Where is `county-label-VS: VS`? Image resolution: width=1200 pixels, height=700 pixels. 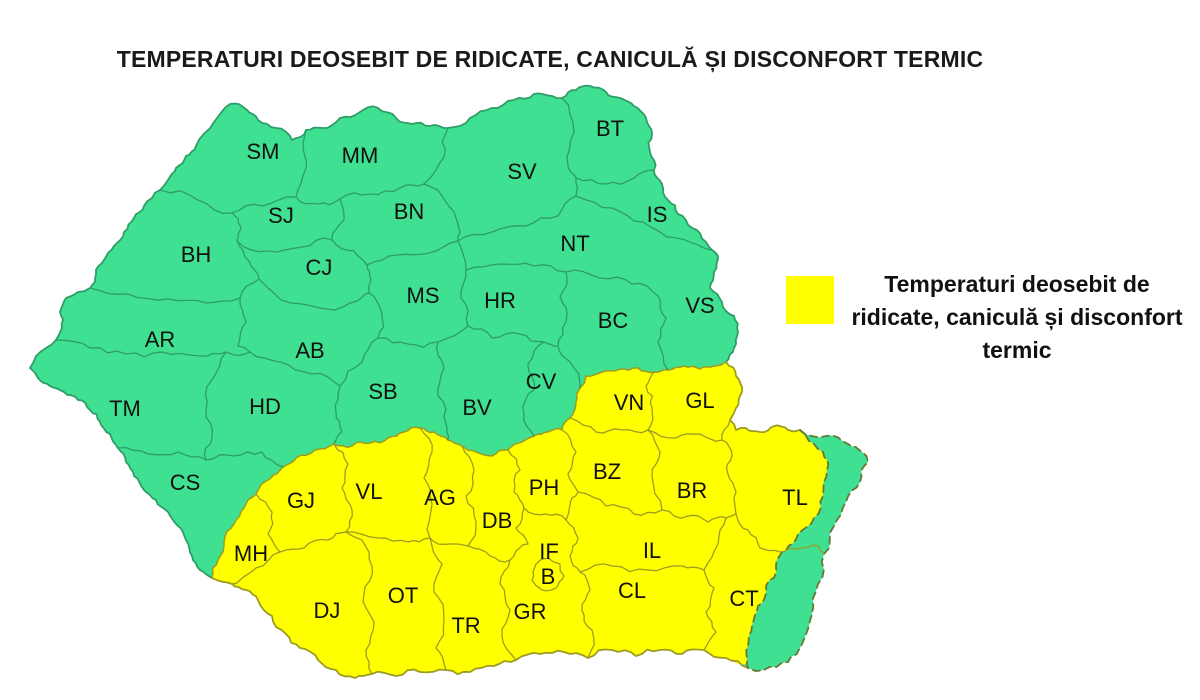 county-label-VS: VS is located at coordinates (699, 305).